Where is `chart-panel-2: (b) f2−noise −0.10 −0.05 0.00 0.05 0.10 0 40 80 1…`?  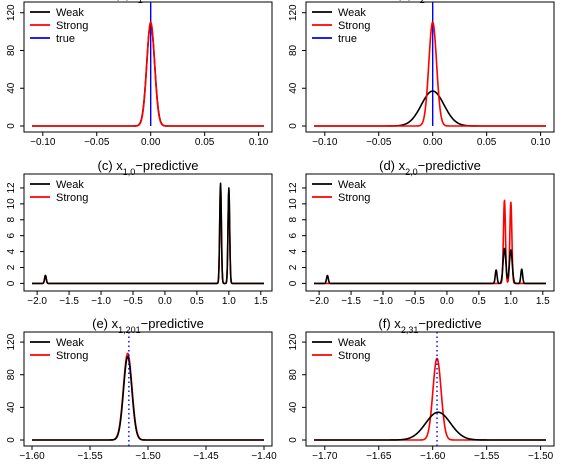
chart-panel-2: (b) f2−noise −0.10 −0.05 0.00 0.05 0.10 0 40 80 1… is located at coordinates (421, 74).